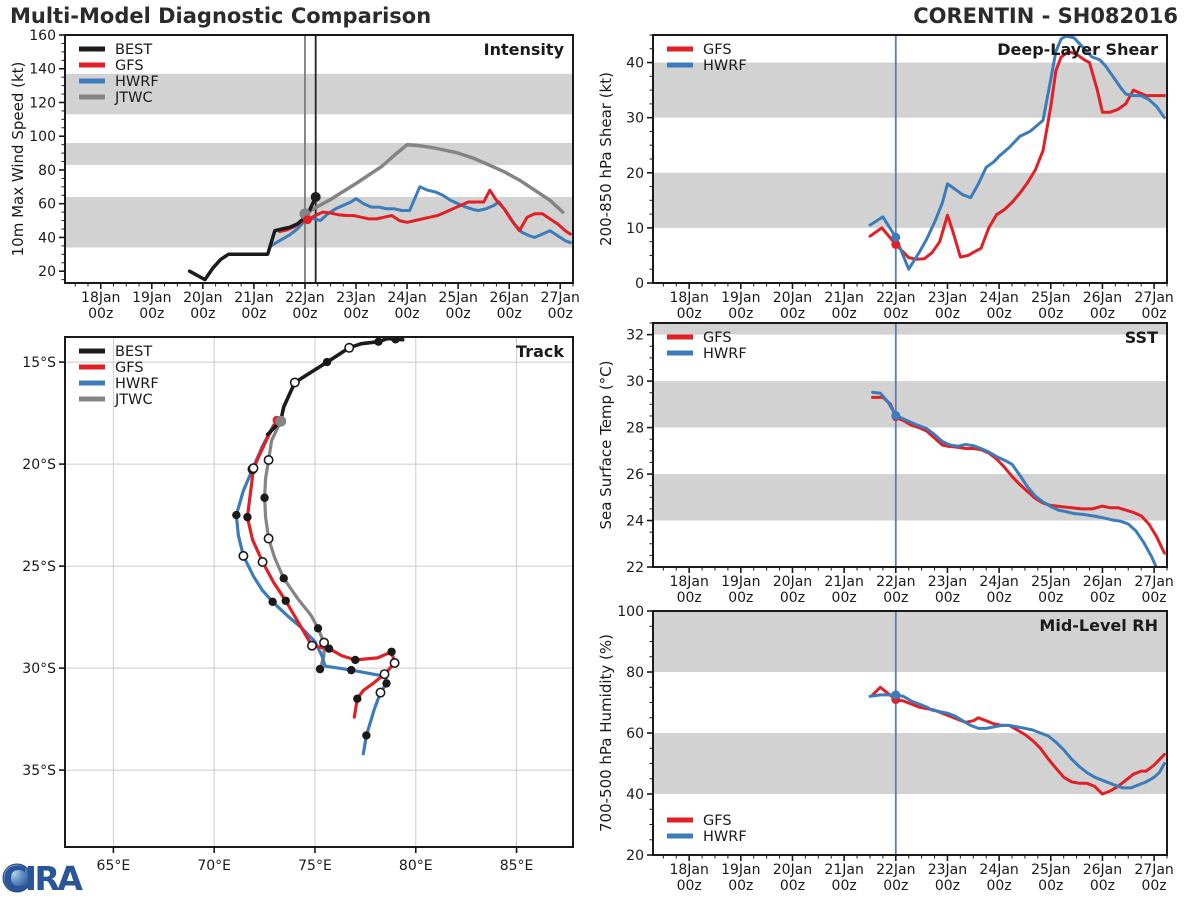  What do you see at coordinates (792, 870) in the screenshot?
I see `x-tick-label: 20Jan` at bounding box center [792, 870].